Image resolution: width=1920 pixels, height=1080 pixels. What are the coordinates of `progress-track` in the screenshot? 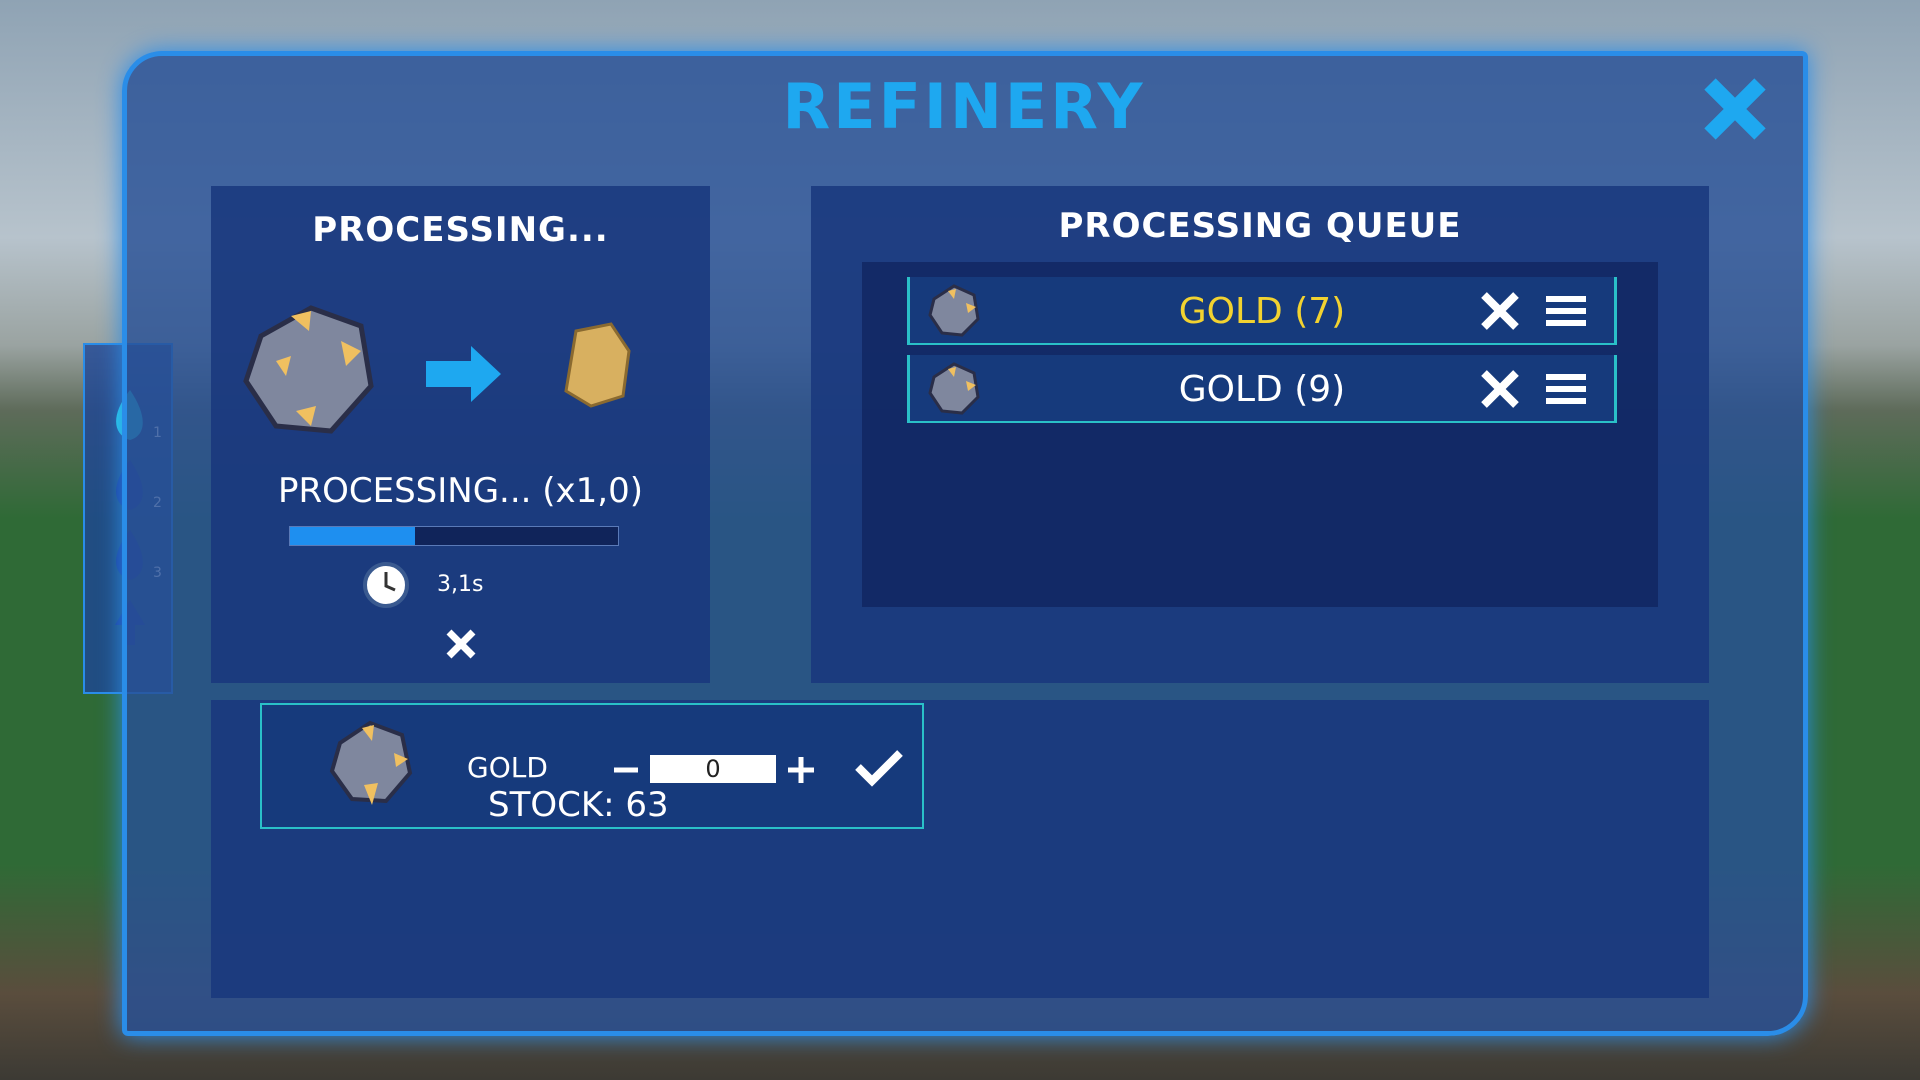 It's located at (454, 536).